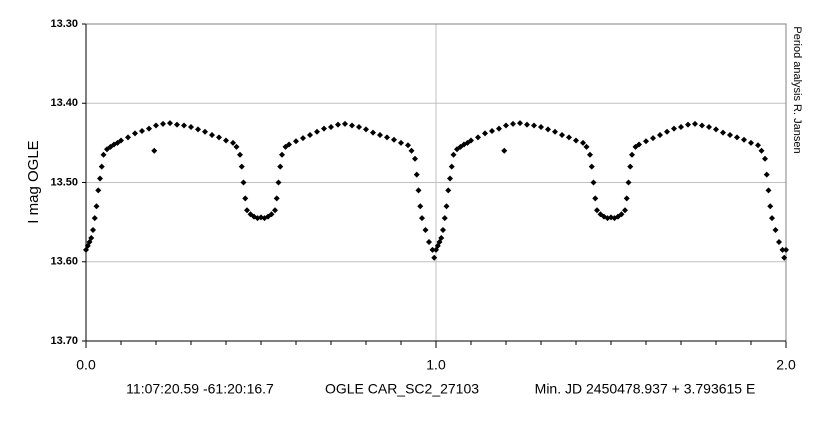 The height and width of the screenshot is (423, 814). I want to click on y-tick-label: 13.60, so click(64, 262).